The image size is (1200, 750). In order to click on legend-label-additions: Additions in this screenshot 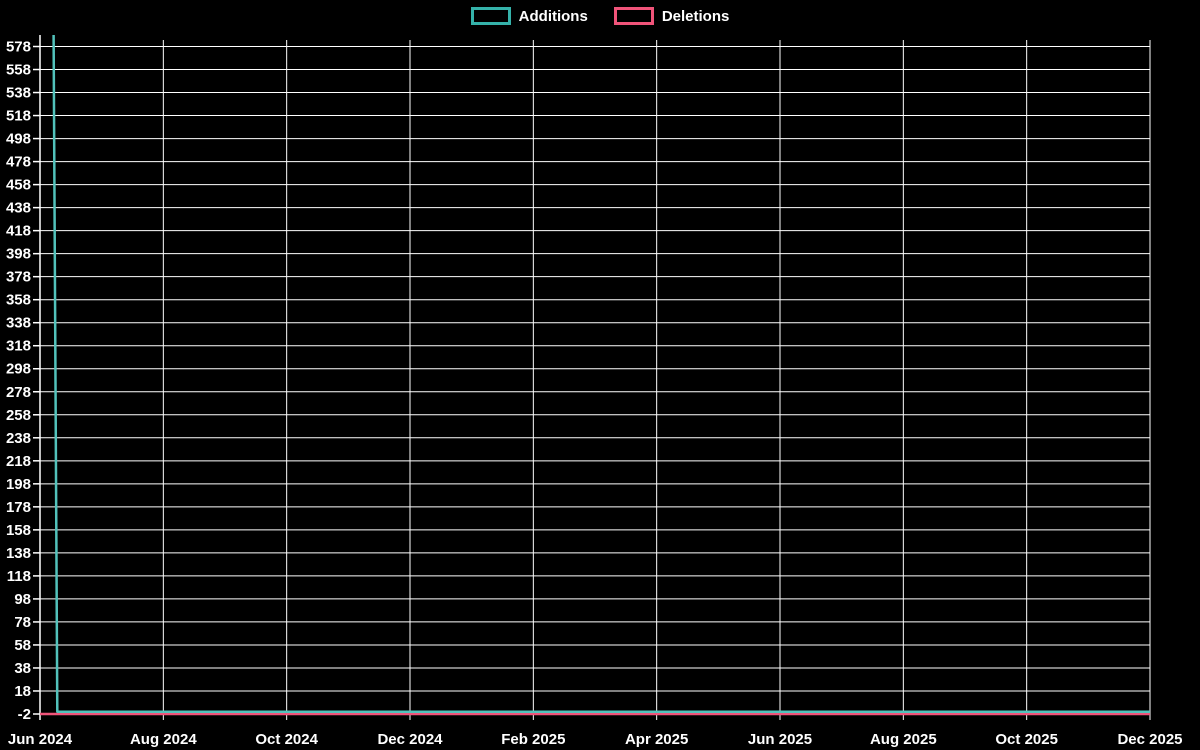, I will do `click(553, 16)`.